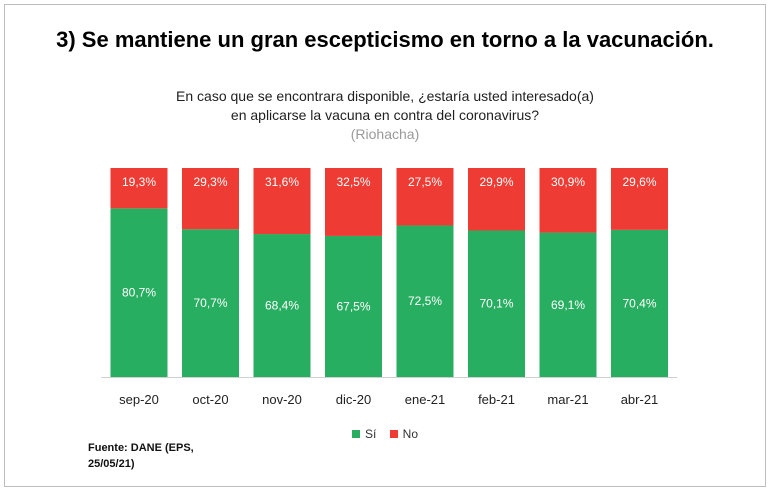 The height and width of the screenshot is (493, 772). I want to click on label-no-oct-20: 29,3%, so click(210, 182).